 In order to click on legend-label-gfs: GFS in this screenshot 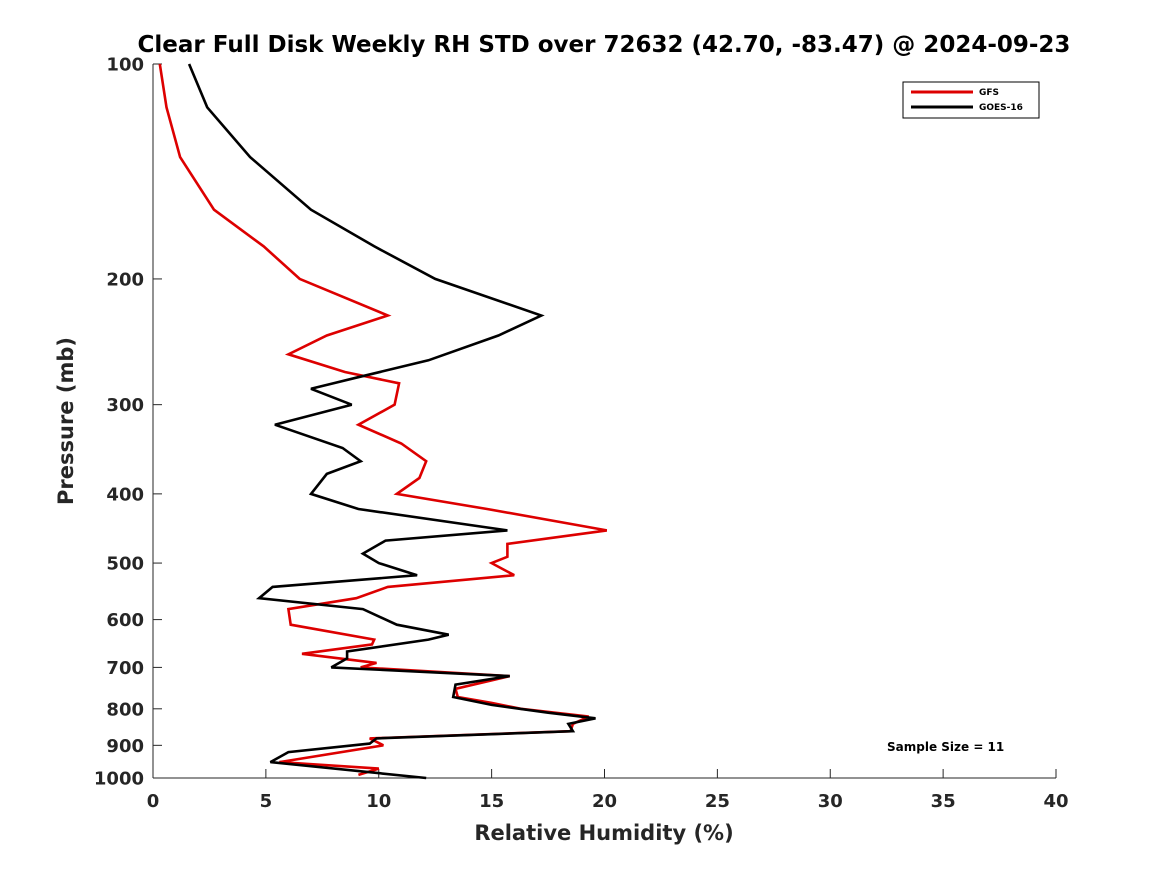, I will do `click(989, 93)`.